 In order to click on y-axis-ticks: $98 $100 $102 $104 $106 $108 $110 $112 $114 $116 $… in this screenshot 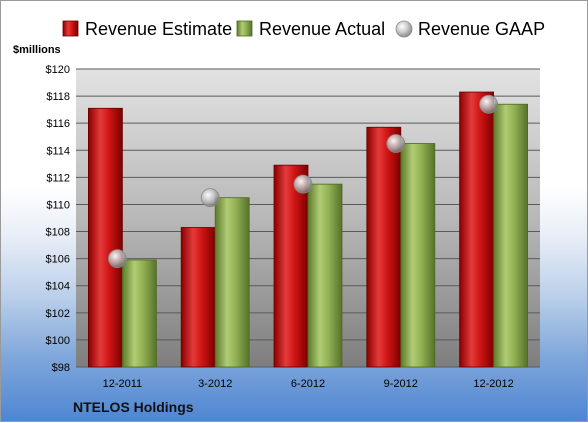, I will do `click(58, 219)`.